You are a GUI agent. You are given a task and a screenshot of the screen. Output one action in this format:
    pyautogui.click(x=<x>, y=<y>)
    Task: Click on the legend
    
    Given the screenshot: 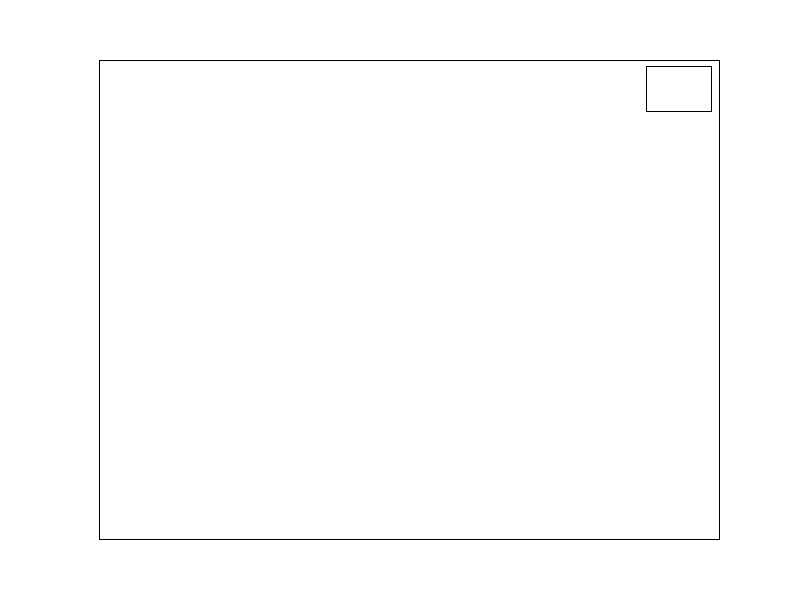 What is the action you would take?
    pyautogui.click(x=679, y=89)
    